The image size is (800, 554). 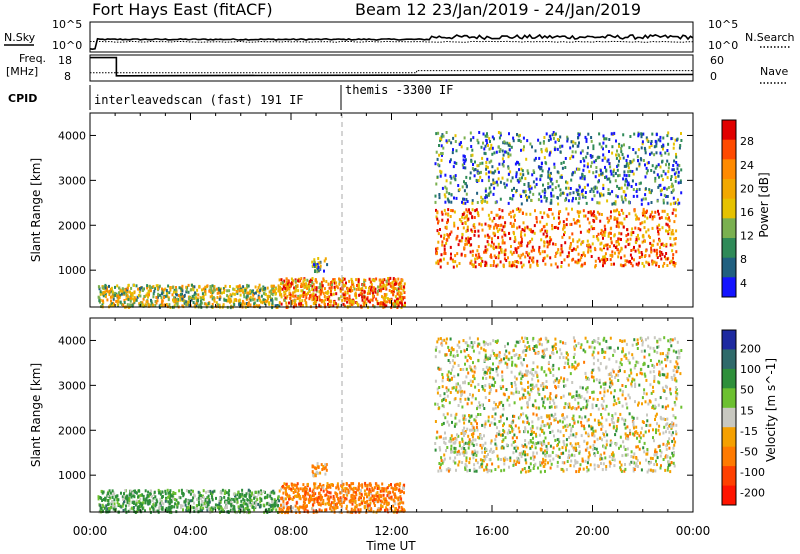 What do you see at coordinates (67, 76) in the screenshot?
I see `freq-tick-low: 8` at bounding box center [67, 76].